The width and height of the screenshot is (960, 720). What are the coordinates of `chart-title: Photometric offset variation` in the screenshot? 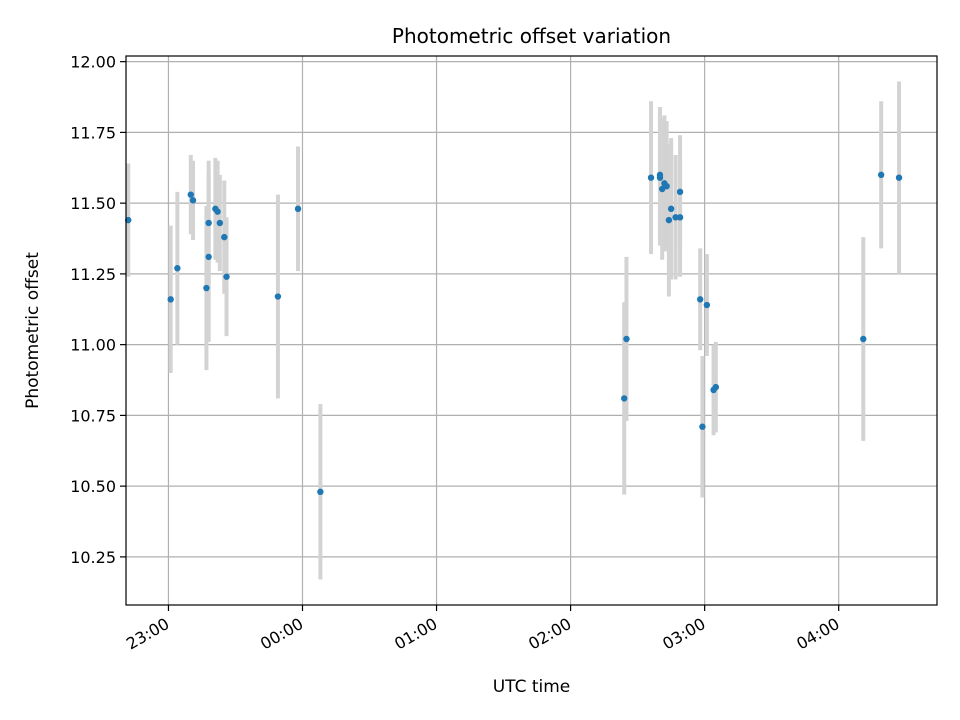 It's located at (531, 36).